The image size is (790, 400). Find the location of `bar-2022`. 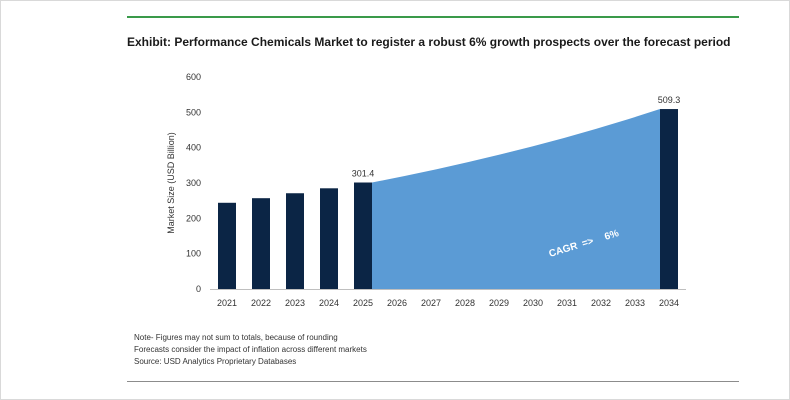

bar-2022 is located at coordinates (261, 243).